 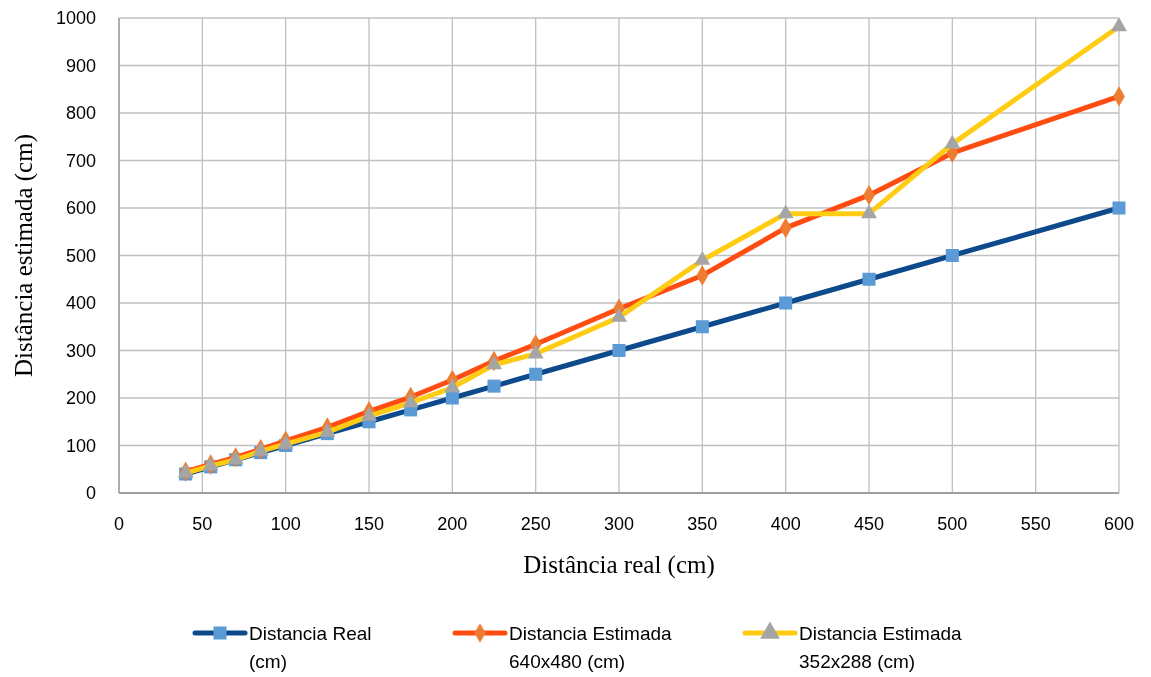 What do you see at coordinates (80, 113) in the screenshot?
I see `y-tick-label: 800` at bounding box center [80, 113].